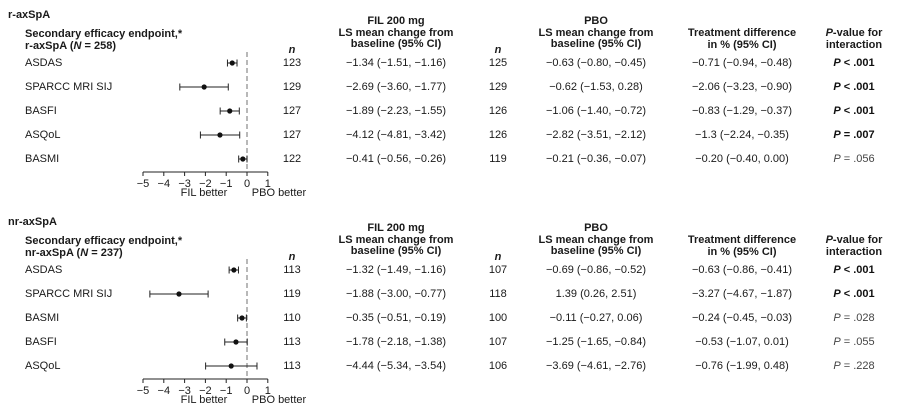 Image resolution: width=903 pixels, height=413 pixels. Describe the element at coordinates (396, 63) in the screenshot. I see `fil-estimate: −1.34 (−1.51, −1.16)` at that location.